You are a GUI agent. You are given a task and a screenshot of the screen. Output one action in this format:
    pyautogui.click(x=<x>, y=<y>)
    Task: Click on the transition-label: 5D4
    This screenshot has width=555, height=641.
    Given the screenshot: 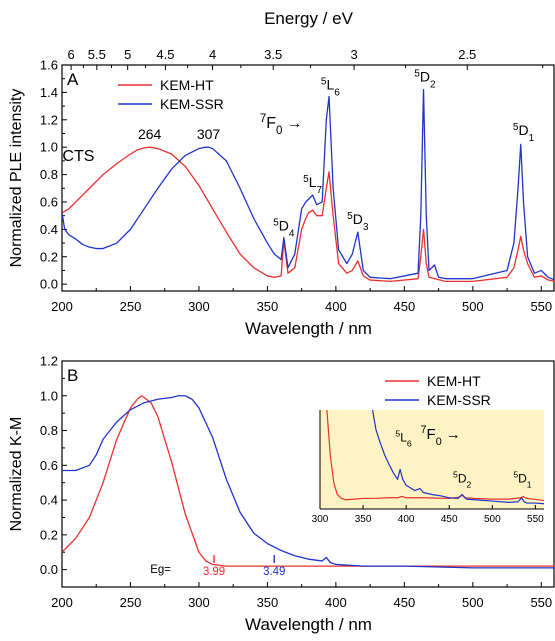 What is the action you would take?
    pyautogui.click(x=284, y=228)
    